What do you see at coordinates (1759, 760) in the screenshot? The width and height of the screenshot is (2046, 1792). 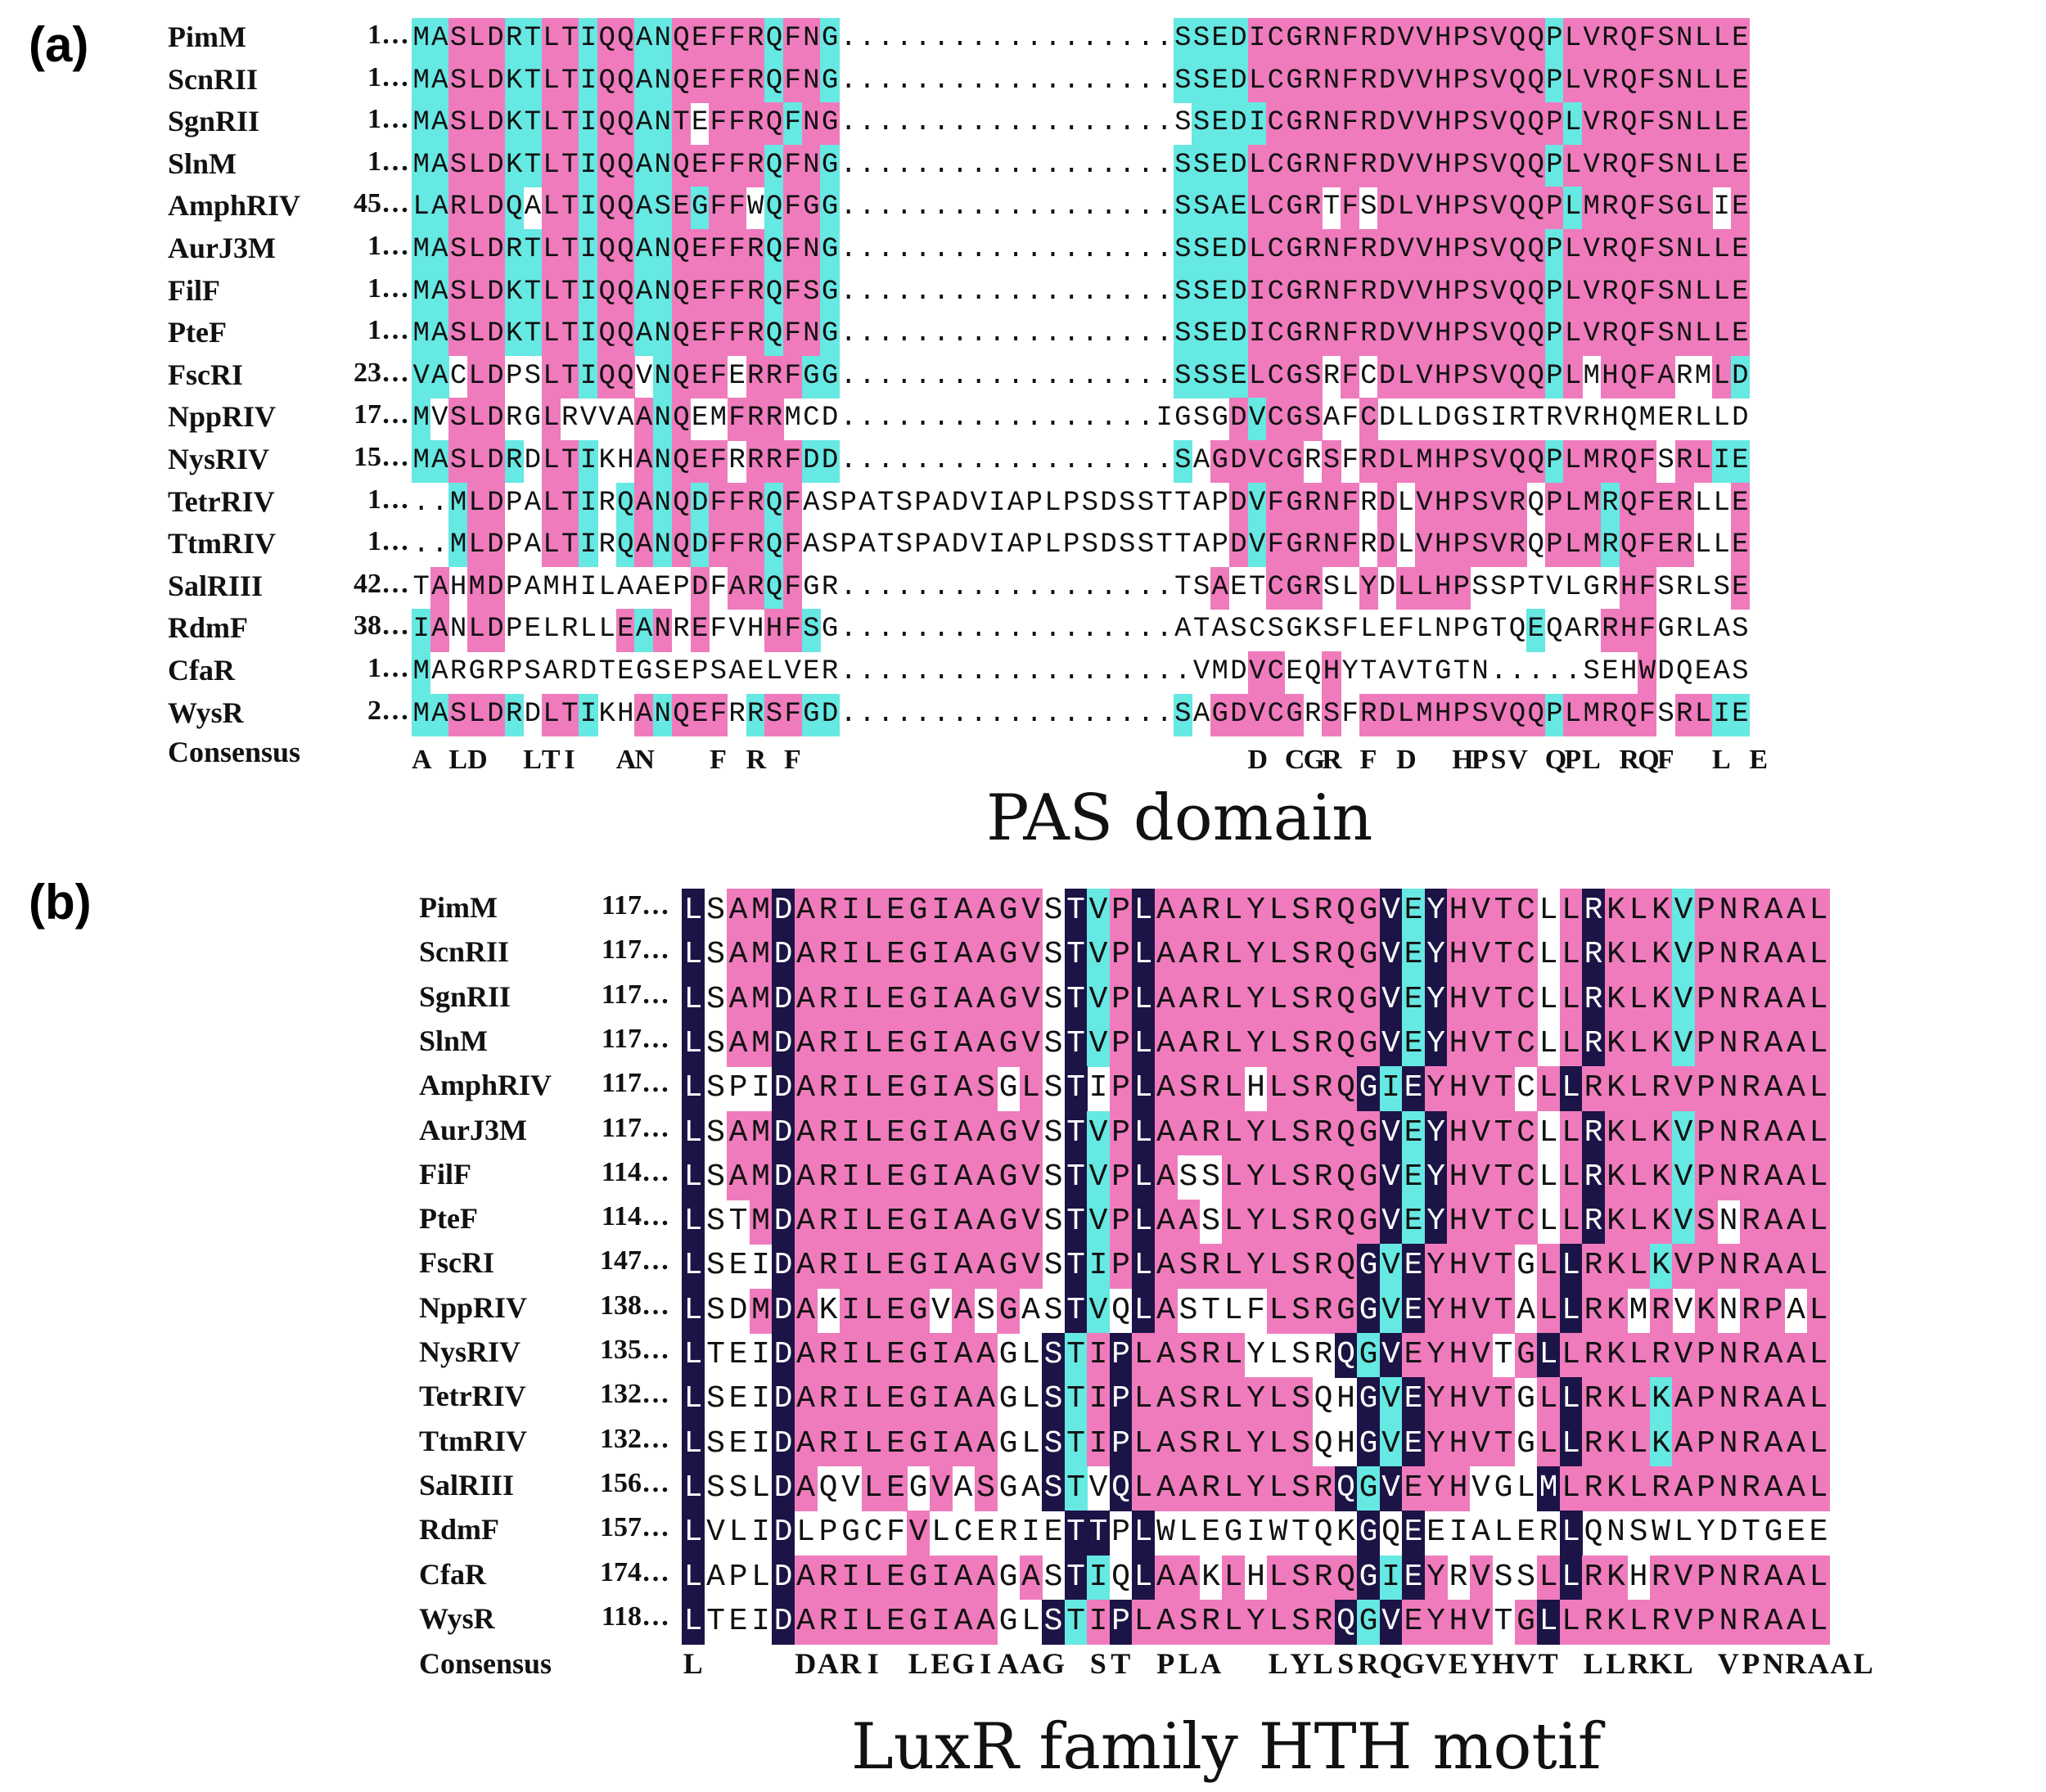 I see `consensus-residue: E` at bounding box center [1759, 760].